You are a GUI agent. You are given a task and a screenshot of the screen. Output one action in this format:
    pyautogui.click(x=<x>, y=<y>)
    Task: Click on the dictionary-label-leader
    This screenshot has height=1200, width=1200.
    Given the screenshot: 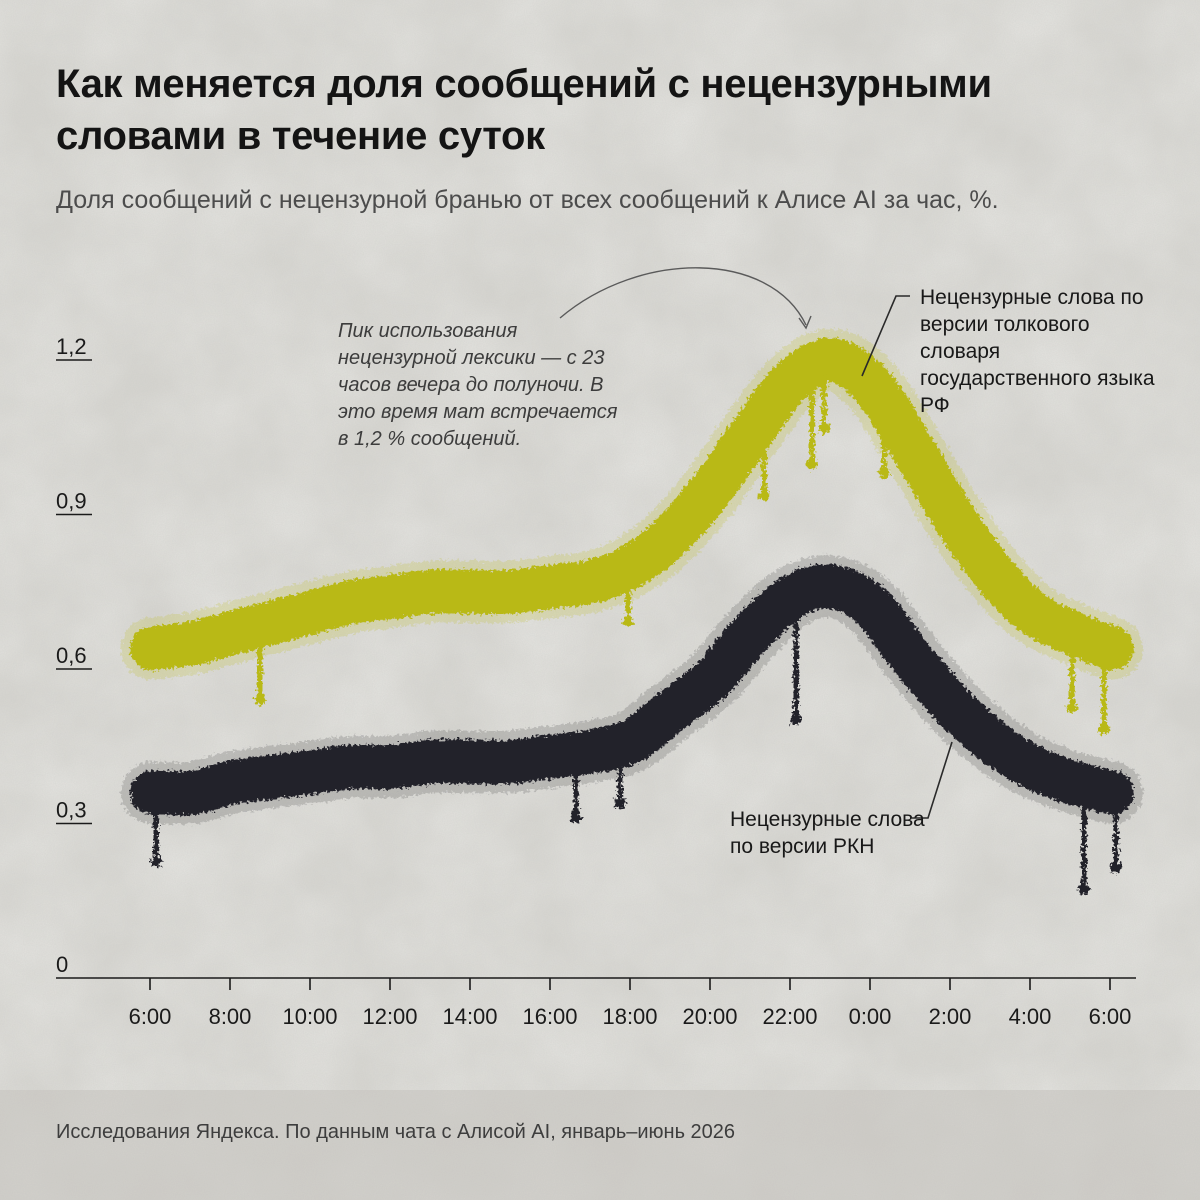 What is the action you would take?
    pyautogui.click(x=885, y=336)
    